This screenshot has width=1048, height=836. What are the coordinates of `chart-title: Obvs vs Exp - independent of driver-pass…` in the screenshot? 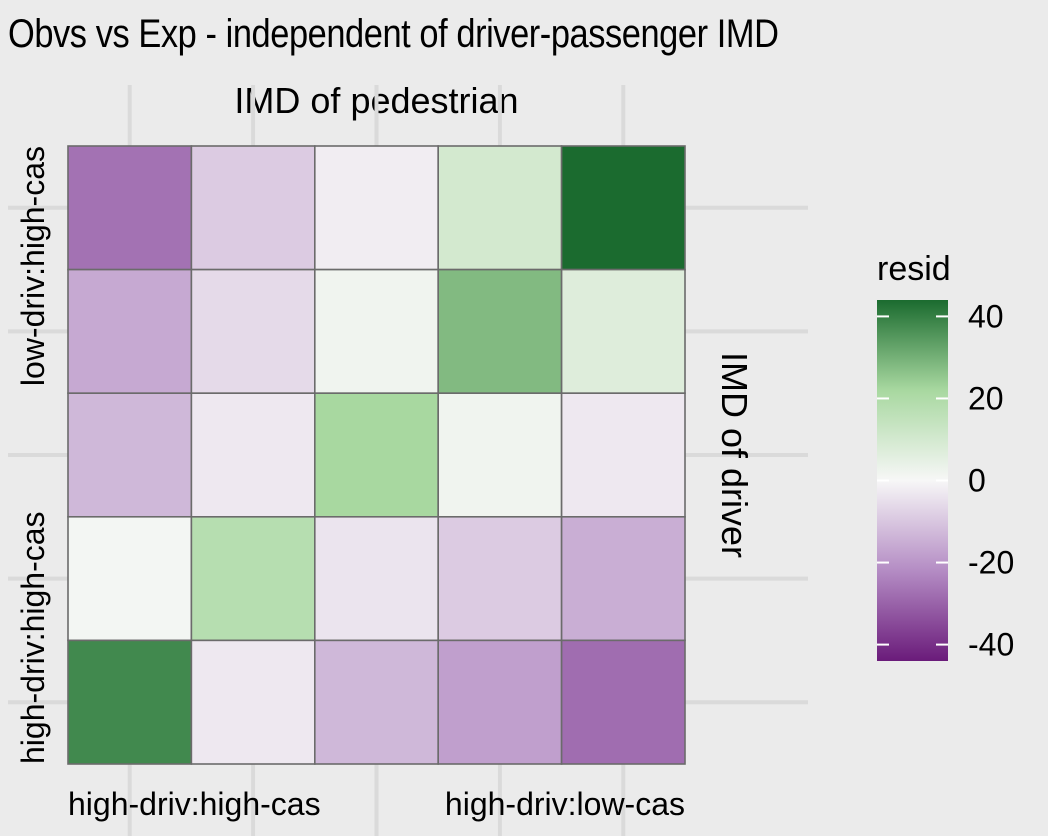 It's located at (393, 34).